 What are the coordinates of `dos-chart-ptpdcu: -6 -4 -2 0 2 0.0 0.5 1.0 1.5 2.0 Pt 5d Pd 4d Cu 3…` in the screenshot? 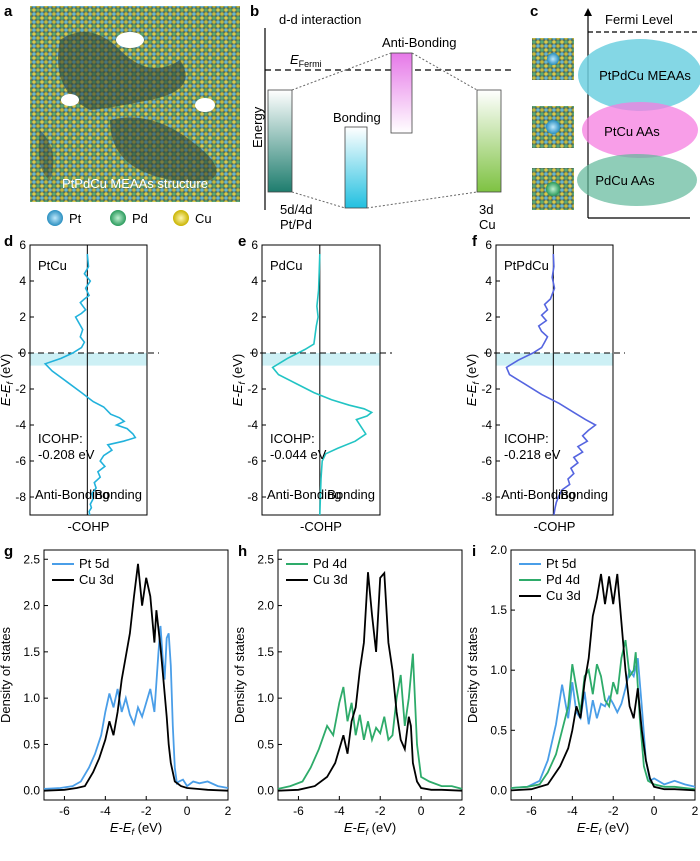 It's located at (582, 690).